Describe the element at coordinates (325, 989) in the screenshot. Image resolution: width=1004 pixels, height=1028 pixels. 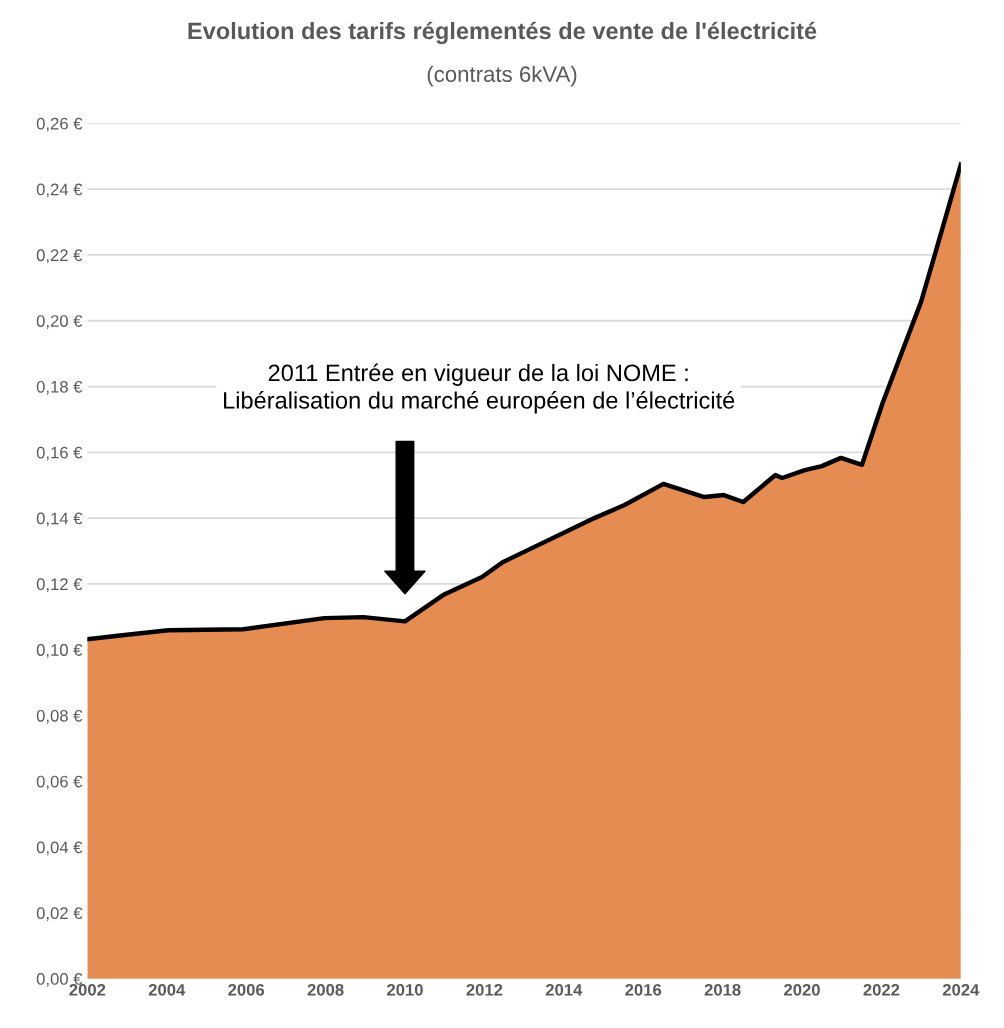
I see `x-tick-label: 2008` at that location.